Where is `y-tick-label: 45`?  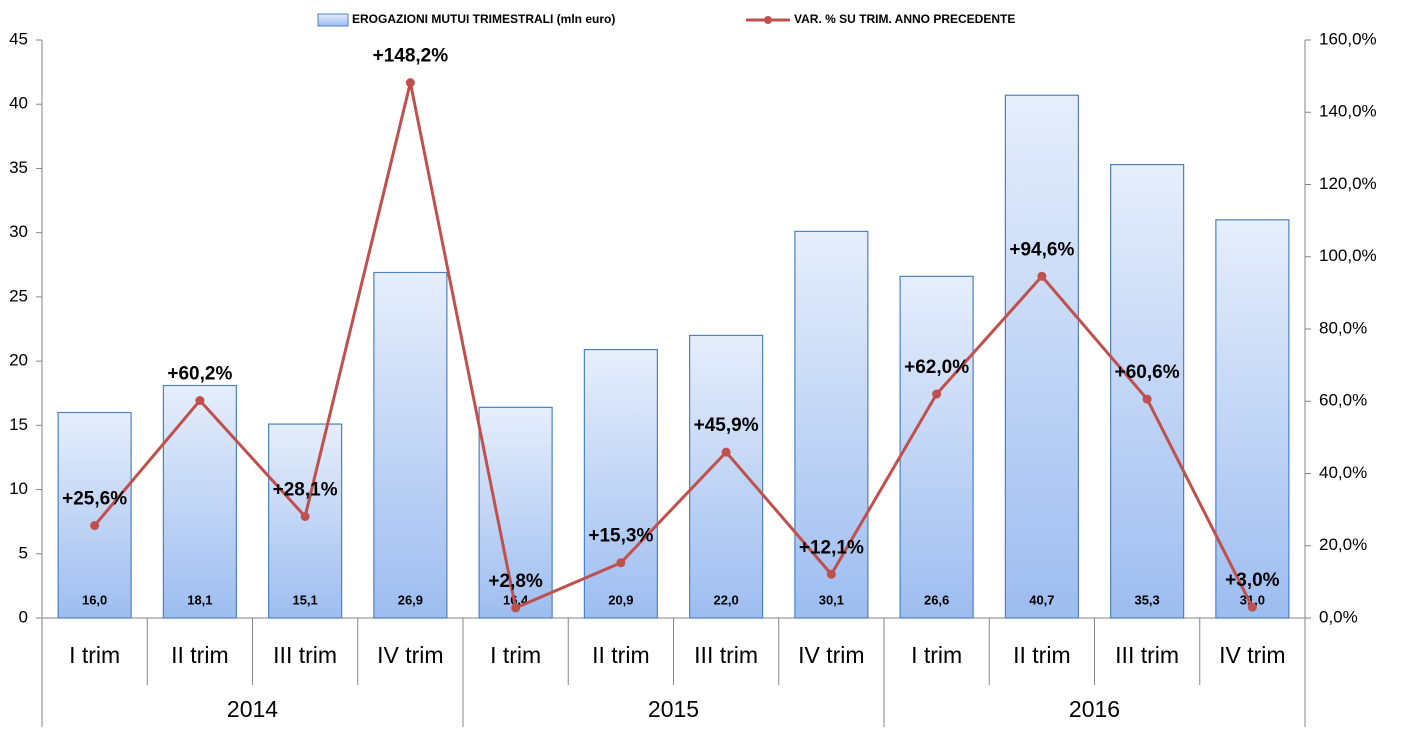 y-tick-label: 45 is located at coordinates (18, 38).